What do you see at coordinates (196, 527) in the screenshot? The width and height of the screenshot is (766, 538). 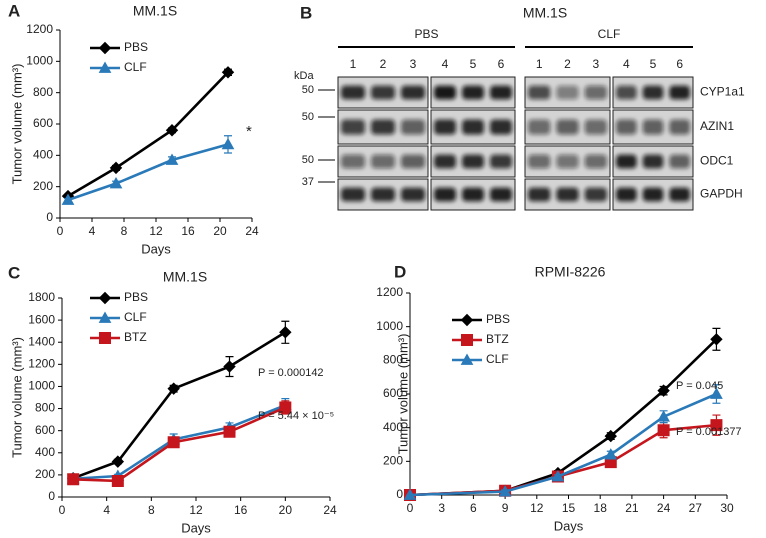 I see `x-axis-label: Days` at bounding box center [196, 527].